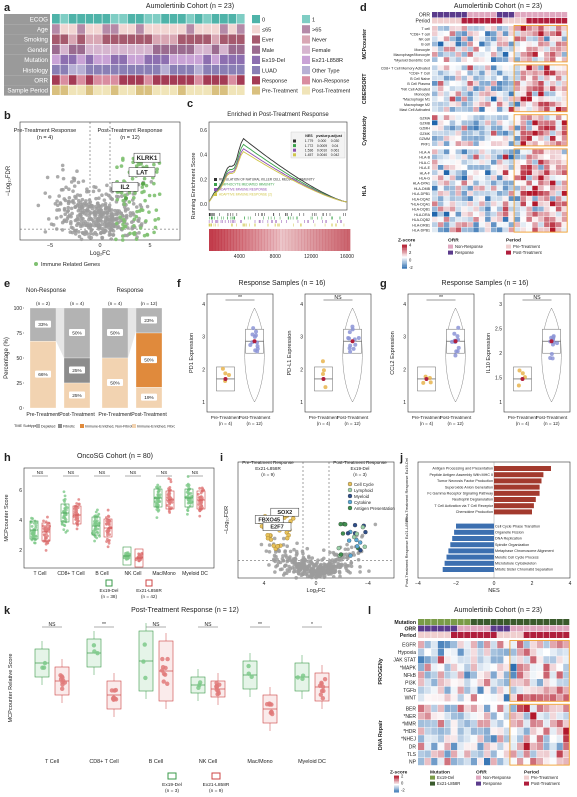 The image size is (577, 797). Describe the element at coordinates (352, 355) in the screenshot. I see `violin` at that location.